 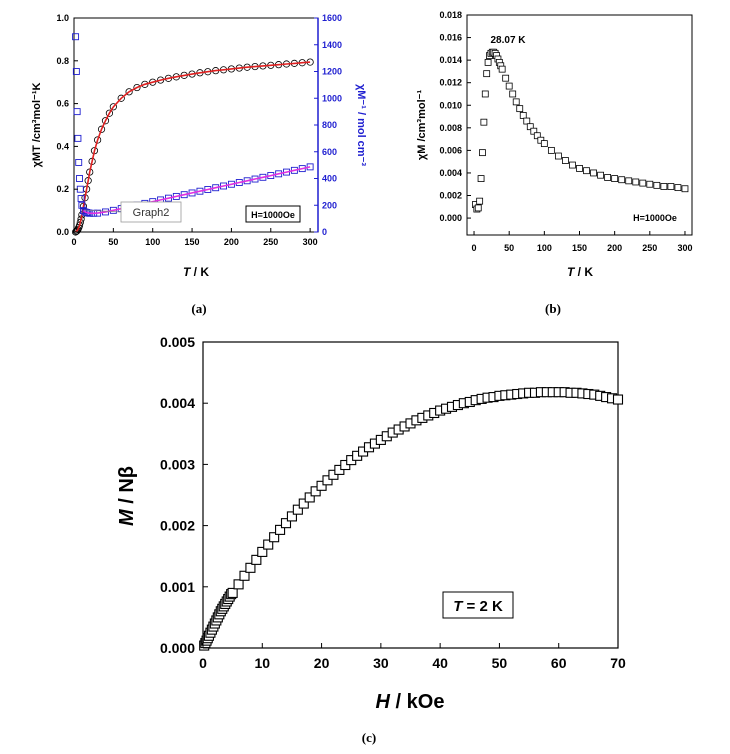 I want to click on panel-a-annotation-box, so click(x=273, y=214).